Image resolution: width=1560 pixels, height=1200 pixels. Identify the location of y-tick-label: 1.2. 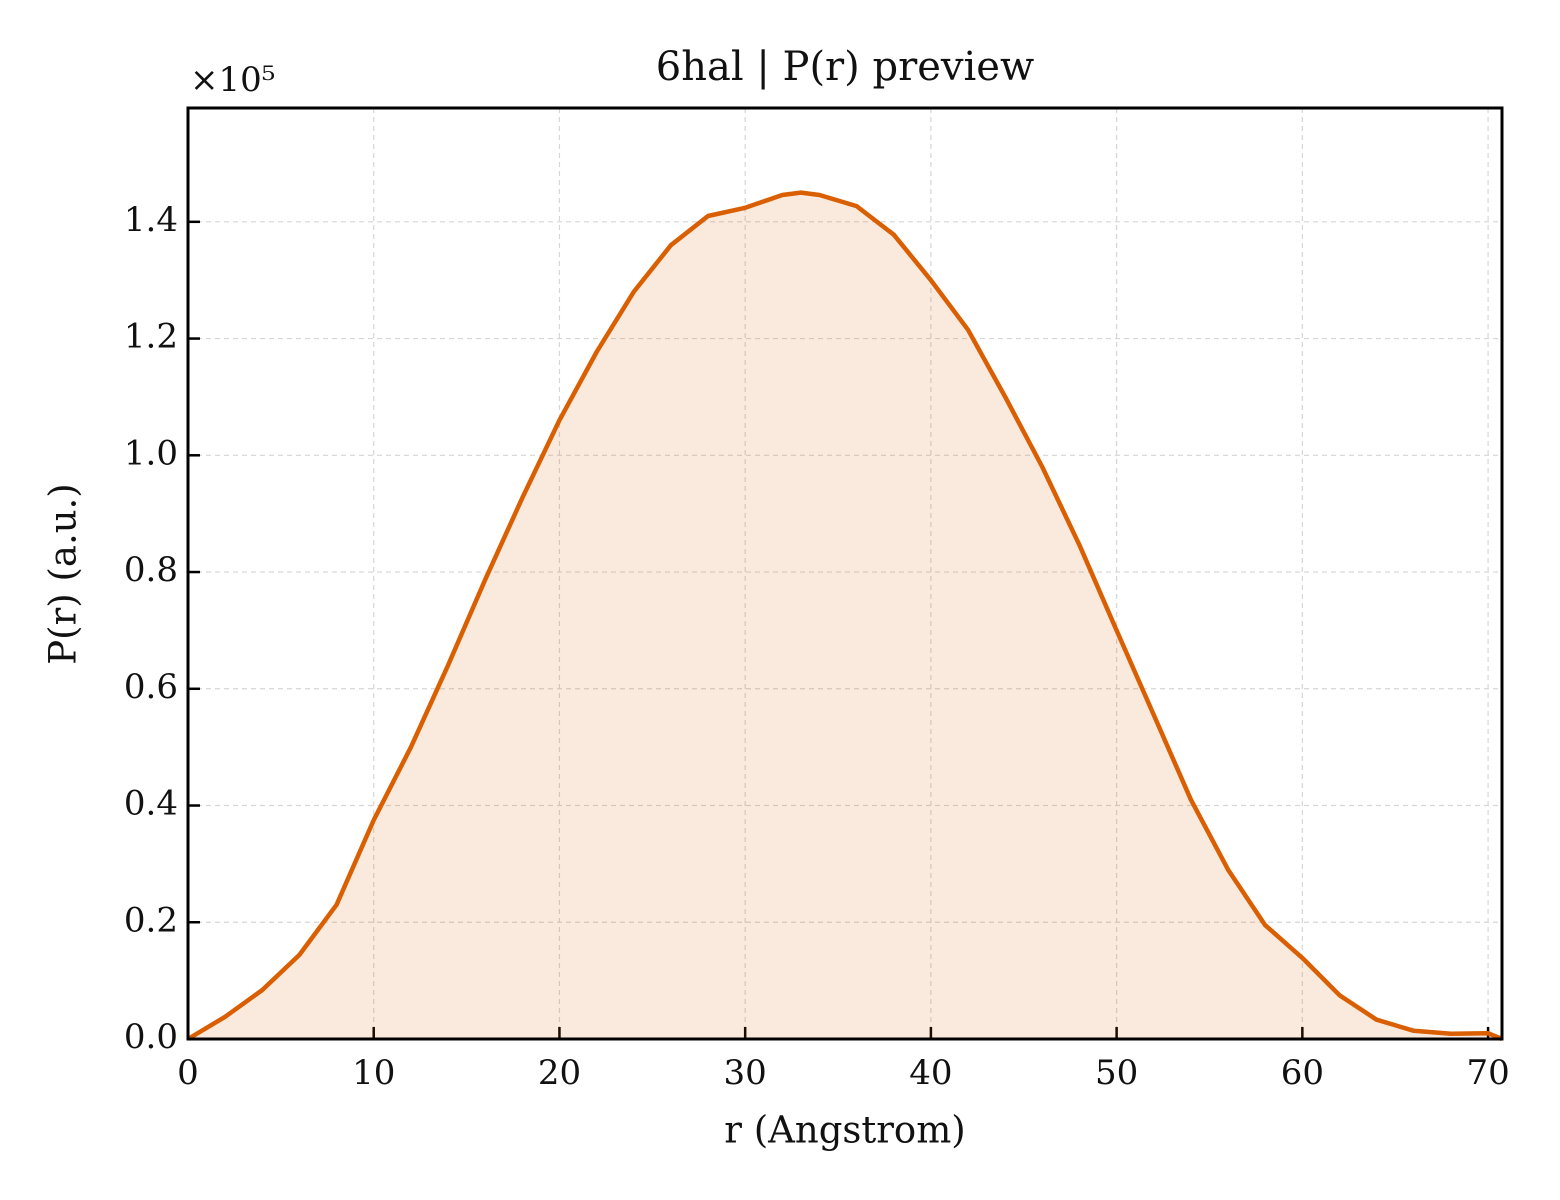
(151, 337).